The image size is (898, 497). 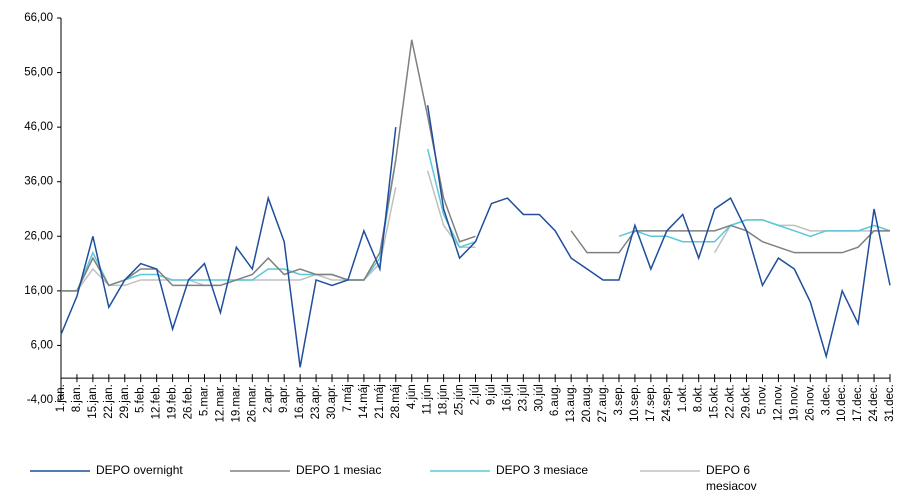 I want to click on x-tick-label: 9.júl, so click(x=491, y=394).